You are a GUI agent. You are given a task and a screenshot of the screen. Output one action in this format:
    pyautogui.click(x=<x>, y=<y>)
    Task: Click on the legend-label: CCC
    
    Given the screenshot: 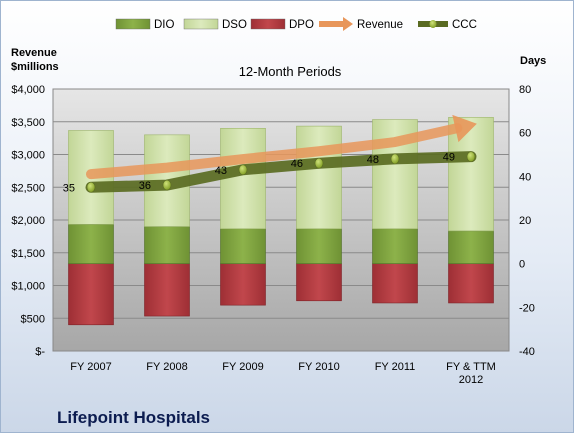 What is the action you would take?
    pyautogui.click(x=464, y=25)
    